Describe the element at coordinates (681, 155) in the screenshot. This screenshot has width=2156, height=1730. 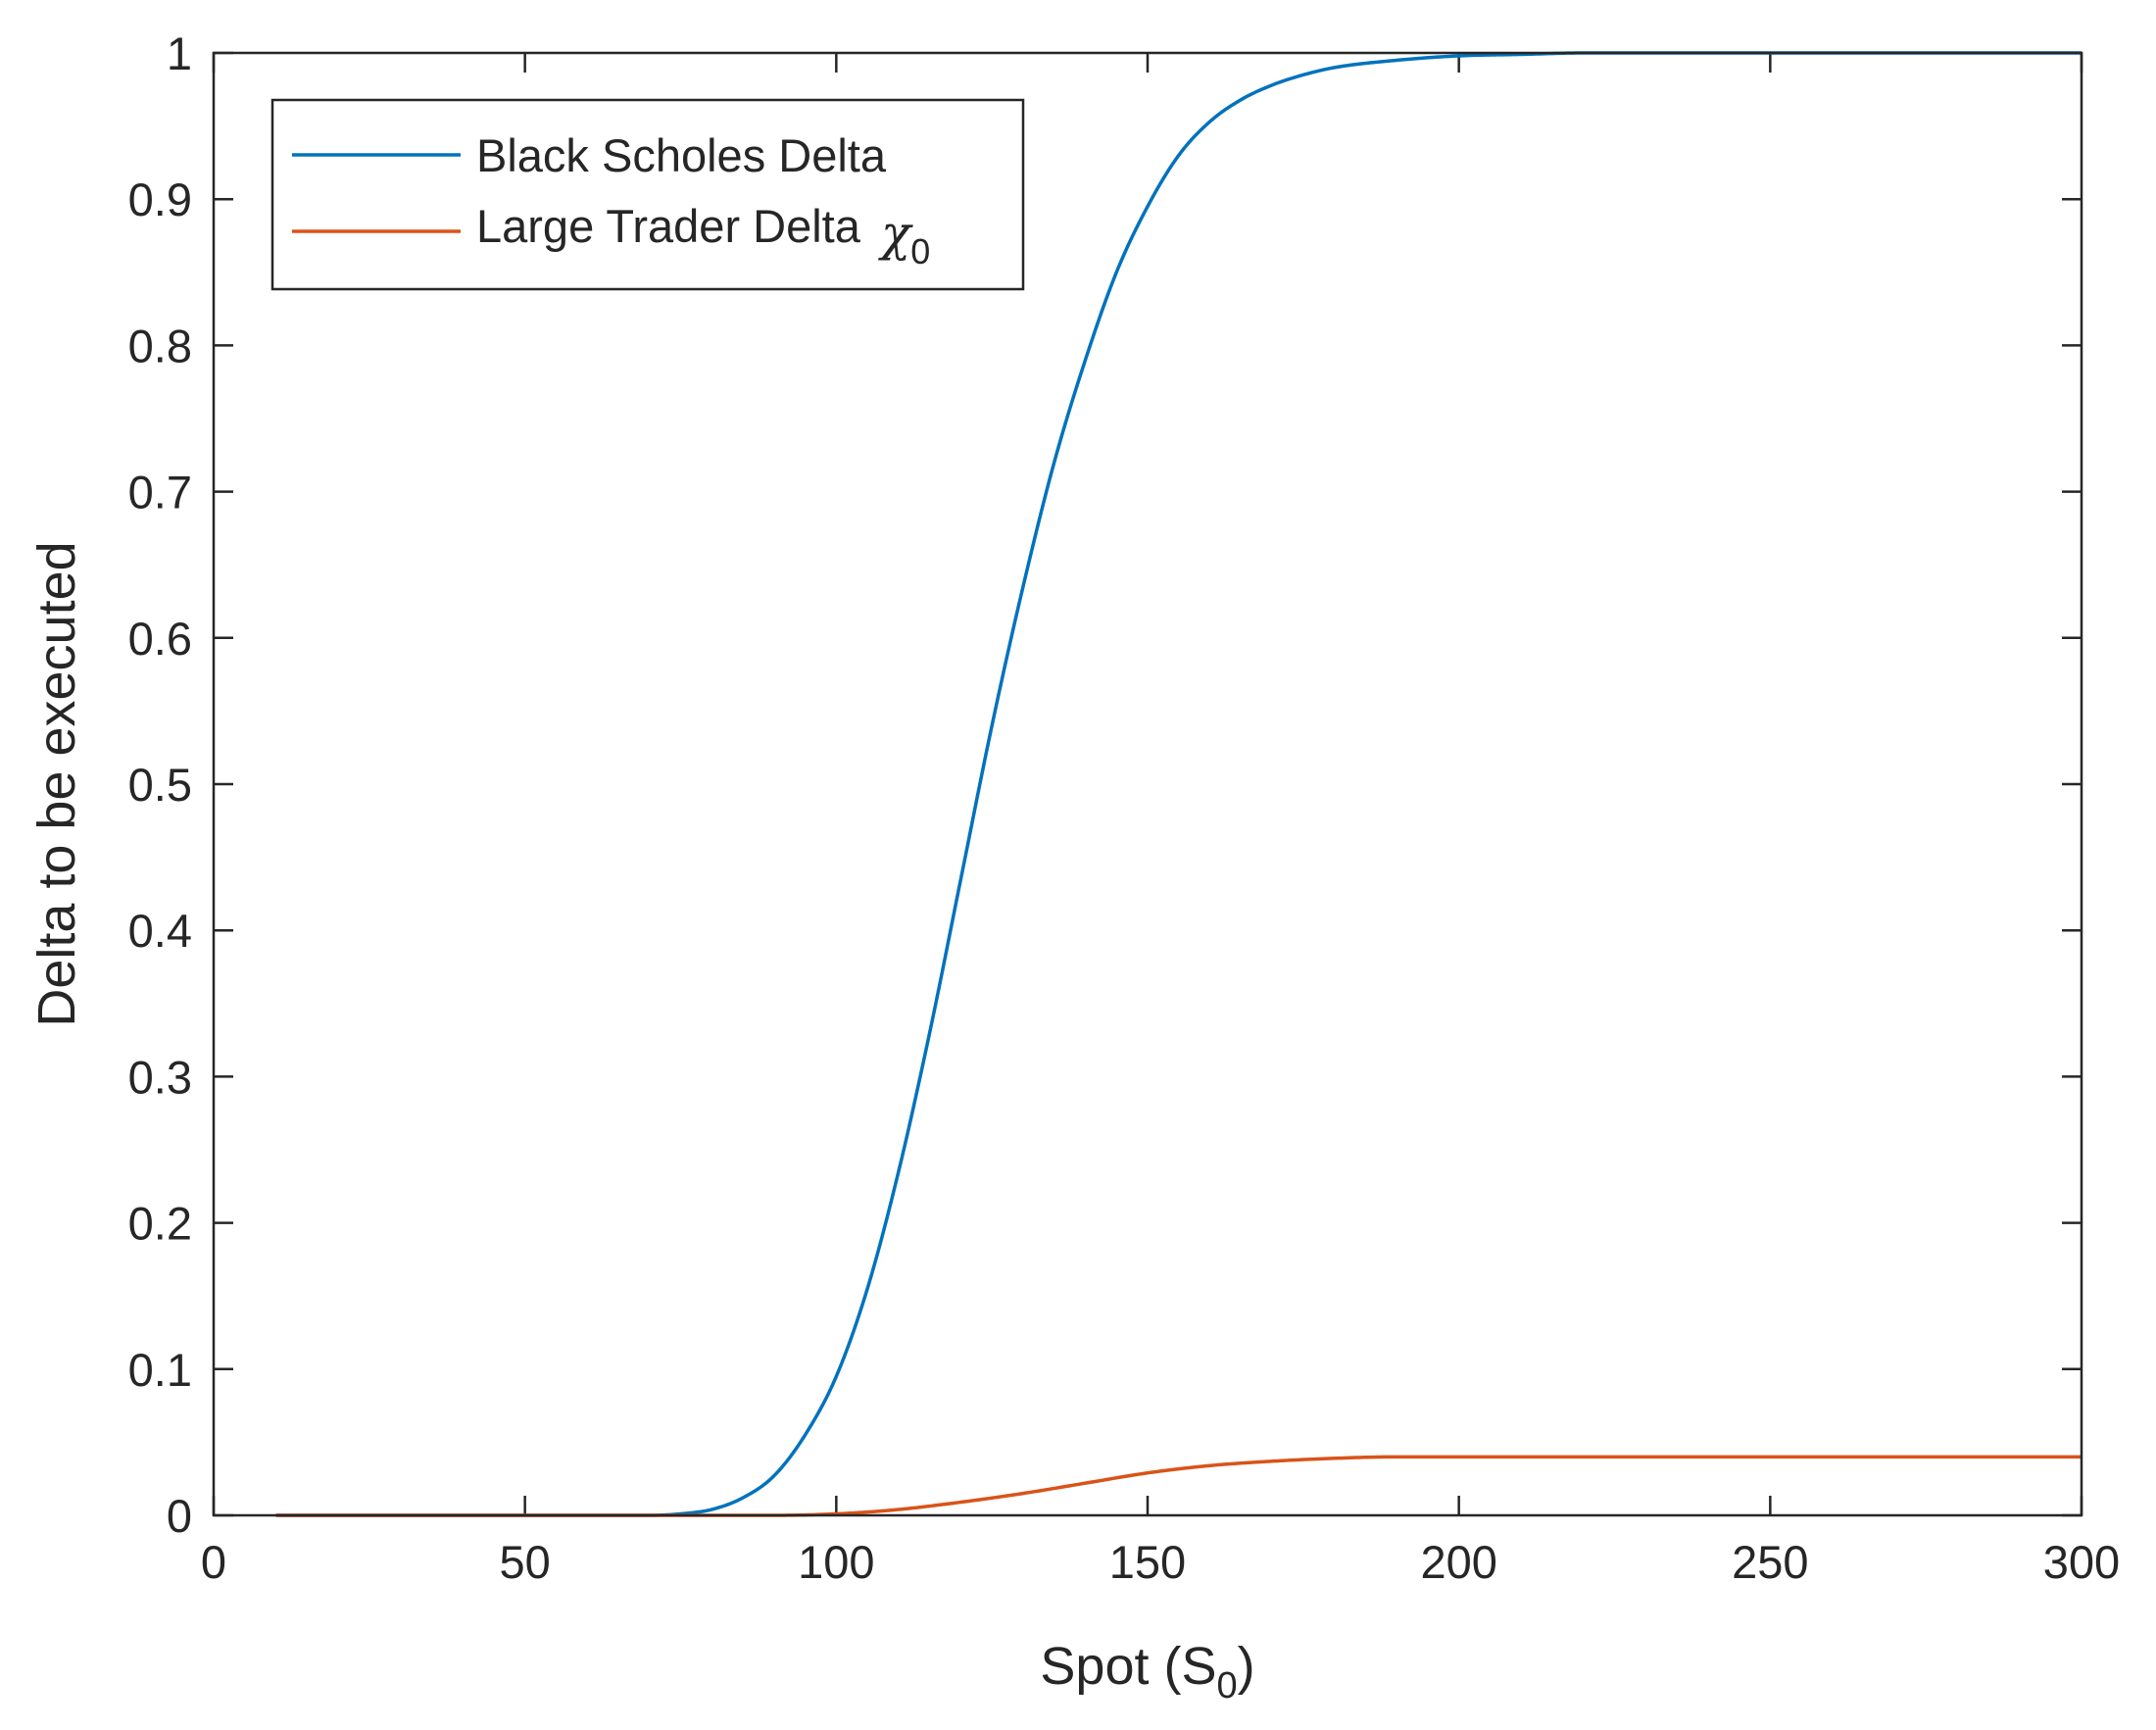
I see `legend-label-black-scholes: Black Scholes Delta` at that location.